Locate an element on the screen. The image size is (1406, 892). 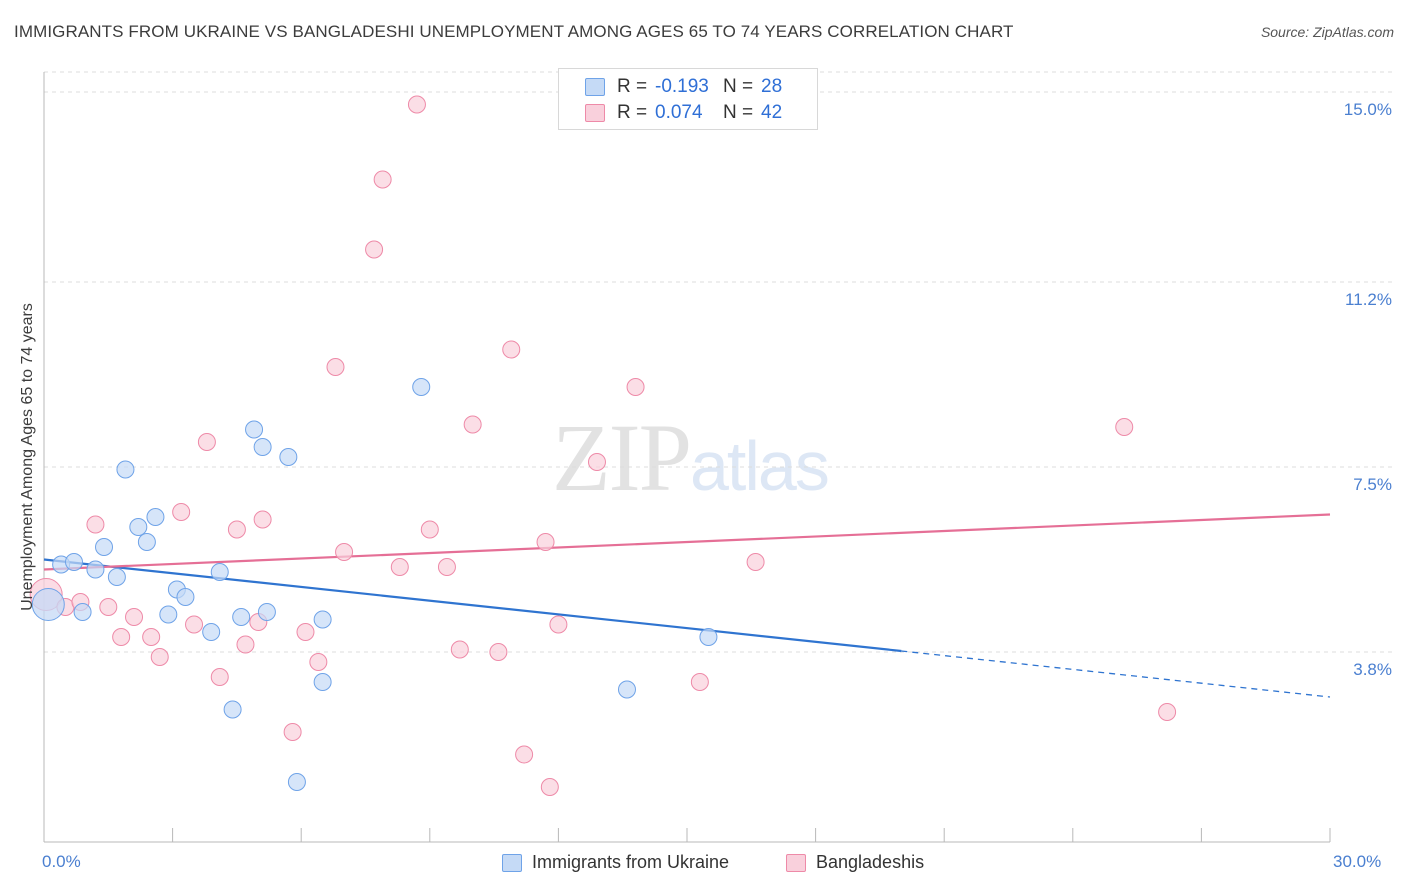
legend-swatch-ukraine is located at coordinates (595, 87).